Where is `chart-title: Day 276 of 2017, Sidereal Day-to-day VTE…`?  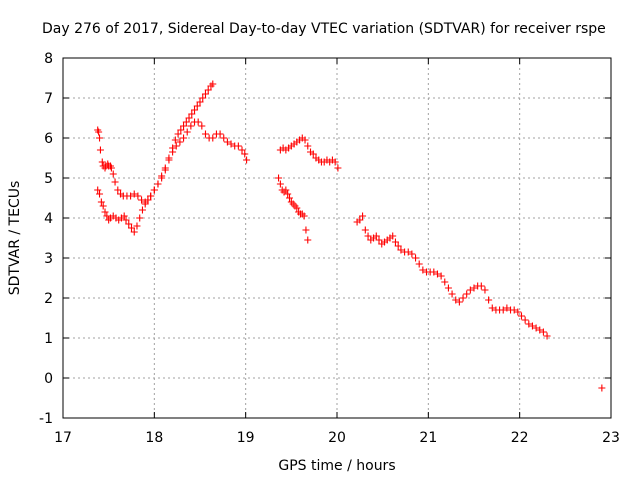
chart-title: Day 276 of 2017, Sidereal Day-to-day VTE… is located at coordinates (324, 29).